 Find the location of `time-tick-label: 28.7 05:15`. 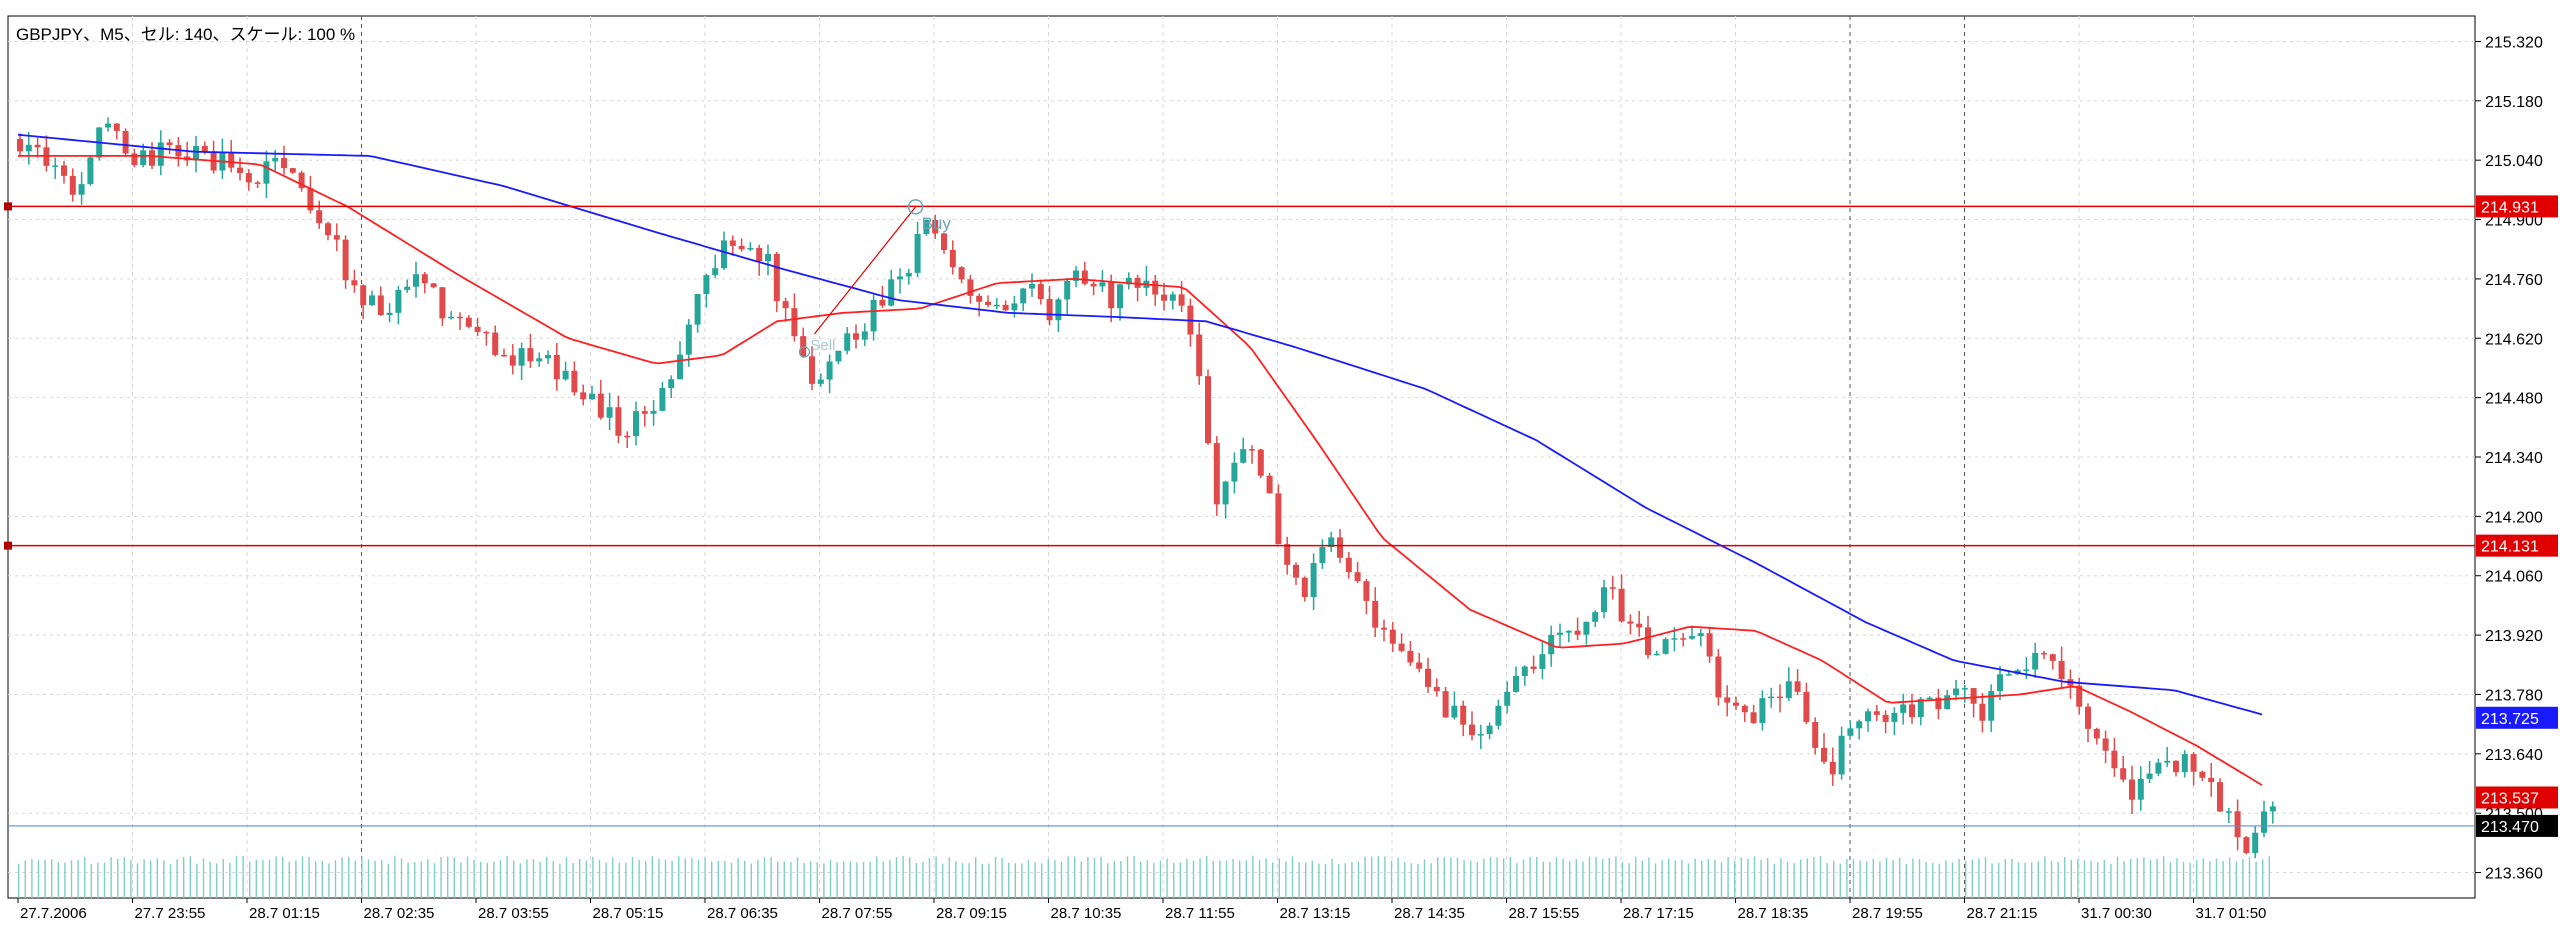

time-tick-label: 28.7 05:15 is located at coordinates (628, 913).